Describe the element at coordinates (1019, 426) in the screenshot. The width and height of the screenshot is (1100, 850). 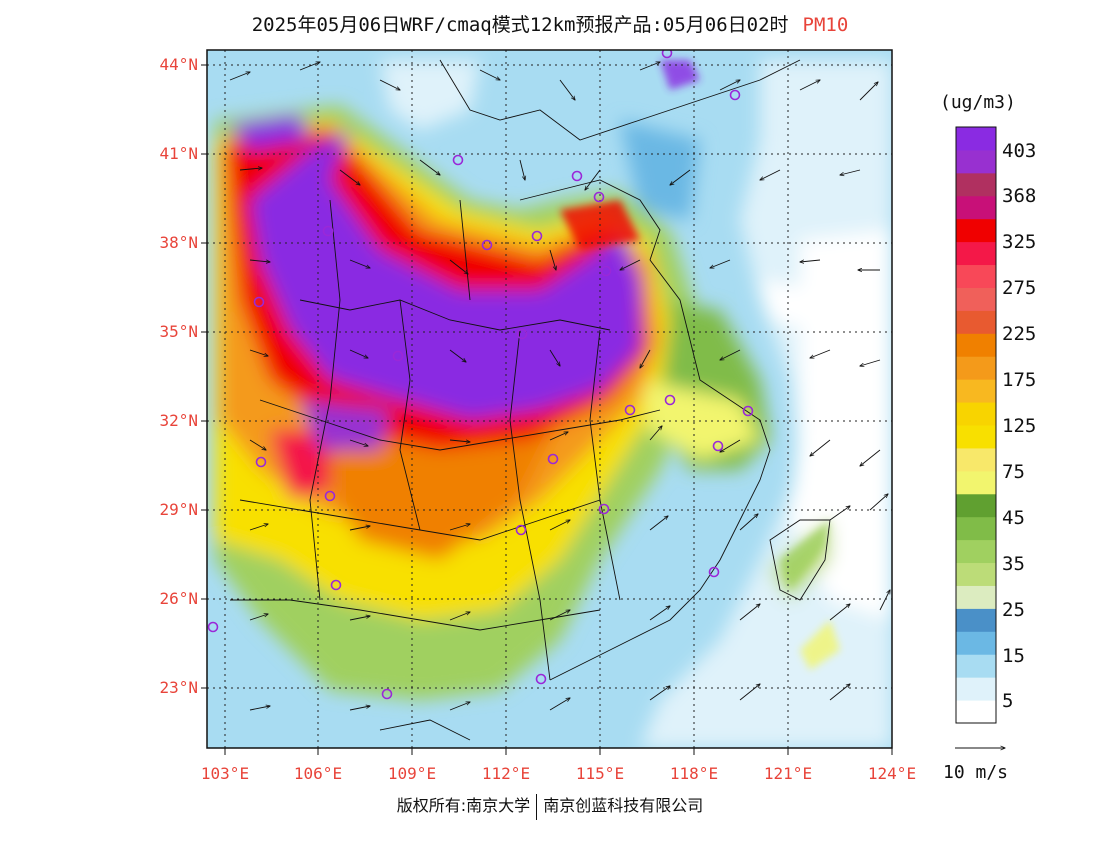
I see `legend-label: 125` at that location.